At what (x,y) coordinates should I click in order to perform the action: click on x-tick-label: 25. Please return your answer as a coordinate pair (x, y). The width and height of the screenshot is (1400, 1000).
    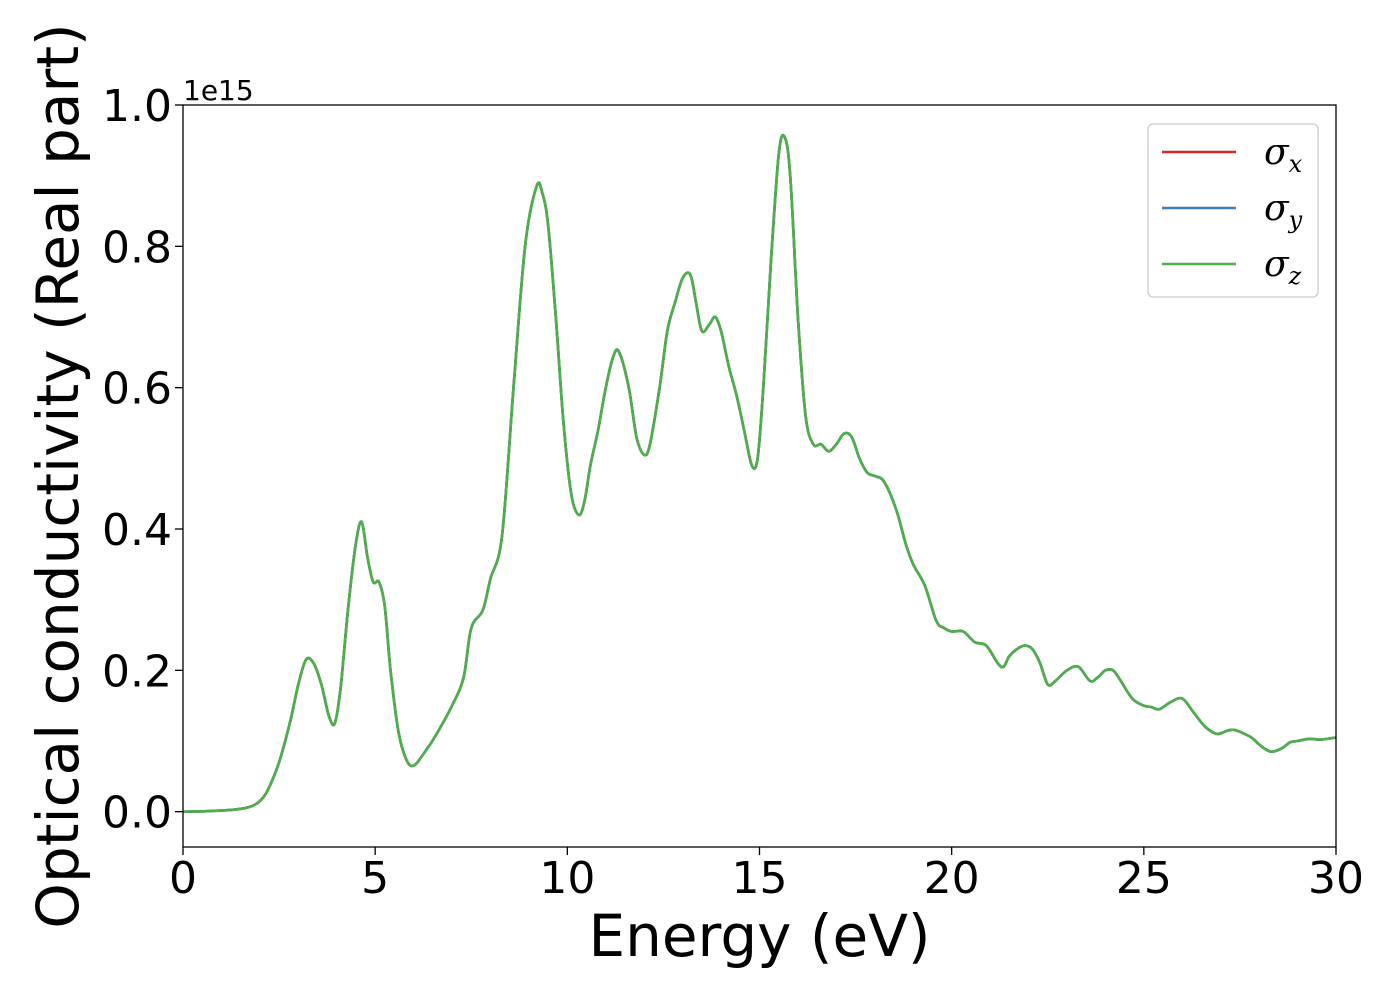
    Looking at the image, I should click on (1144, 878).